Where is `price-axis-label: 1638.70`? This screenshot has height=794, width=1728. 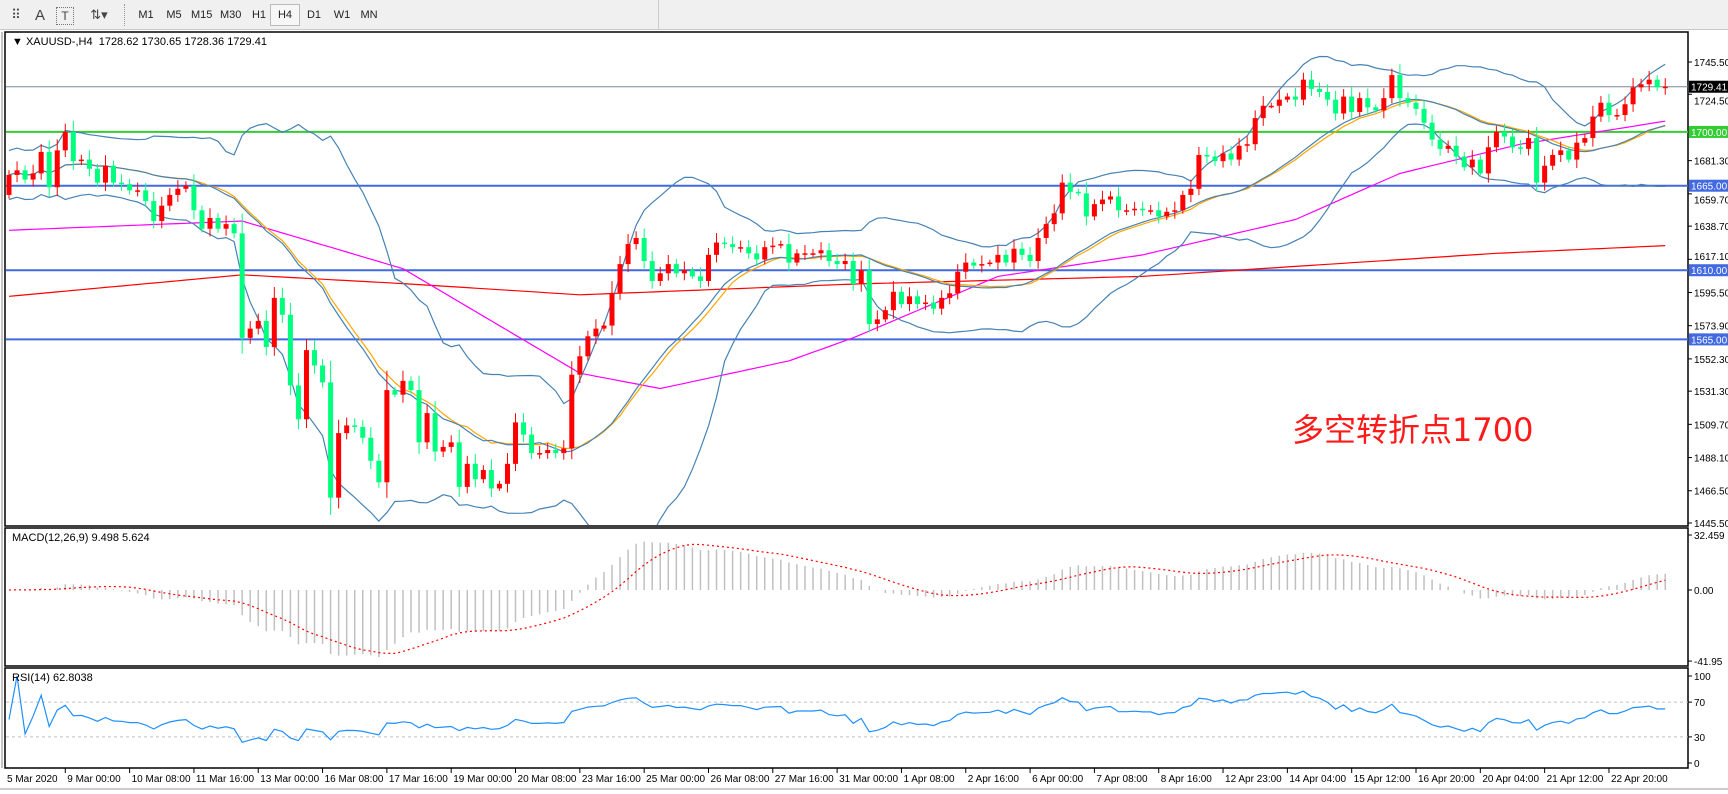
price-axis-label: 1638.70 is located at coordinates (1711, 227).